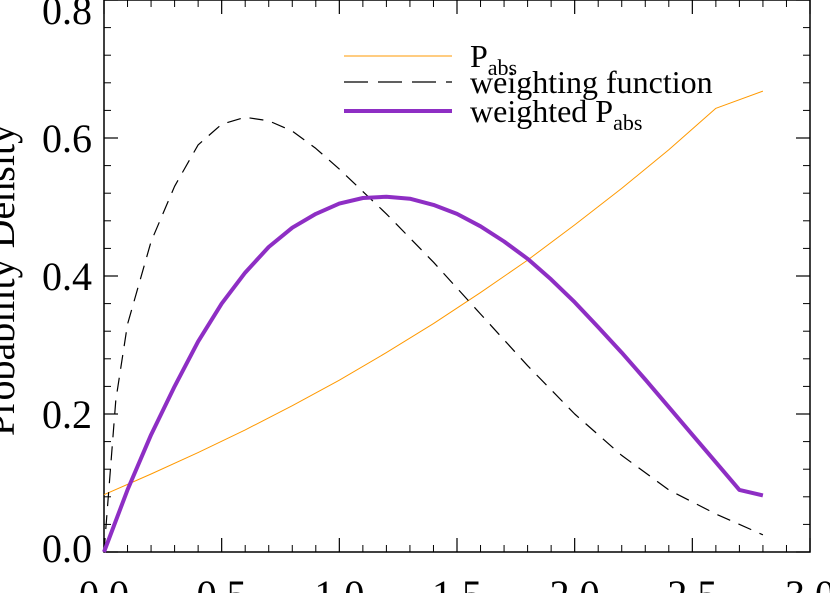 The image size is (830, 593). I want to click on x-tick-label: 3.0, so click(807, 582).